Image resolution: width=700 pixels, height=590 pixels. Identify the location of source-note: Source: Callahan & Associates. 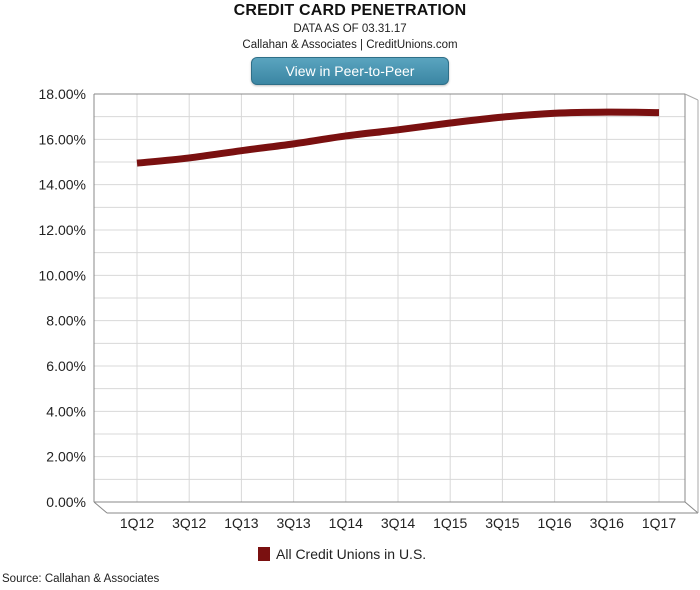
(81, 579).